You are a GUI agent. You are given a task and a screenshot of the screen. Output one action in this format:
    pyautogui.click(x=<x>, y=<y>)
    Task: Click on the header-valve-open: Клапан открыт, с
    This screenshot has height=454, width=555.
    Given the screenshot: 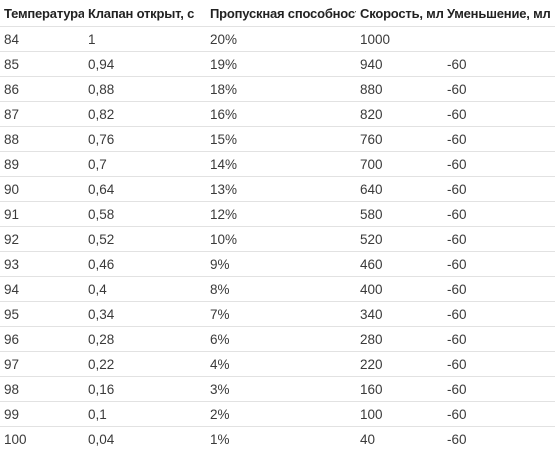 What is the action you would take?
    pyautogui.click(x=145, y=13)
    